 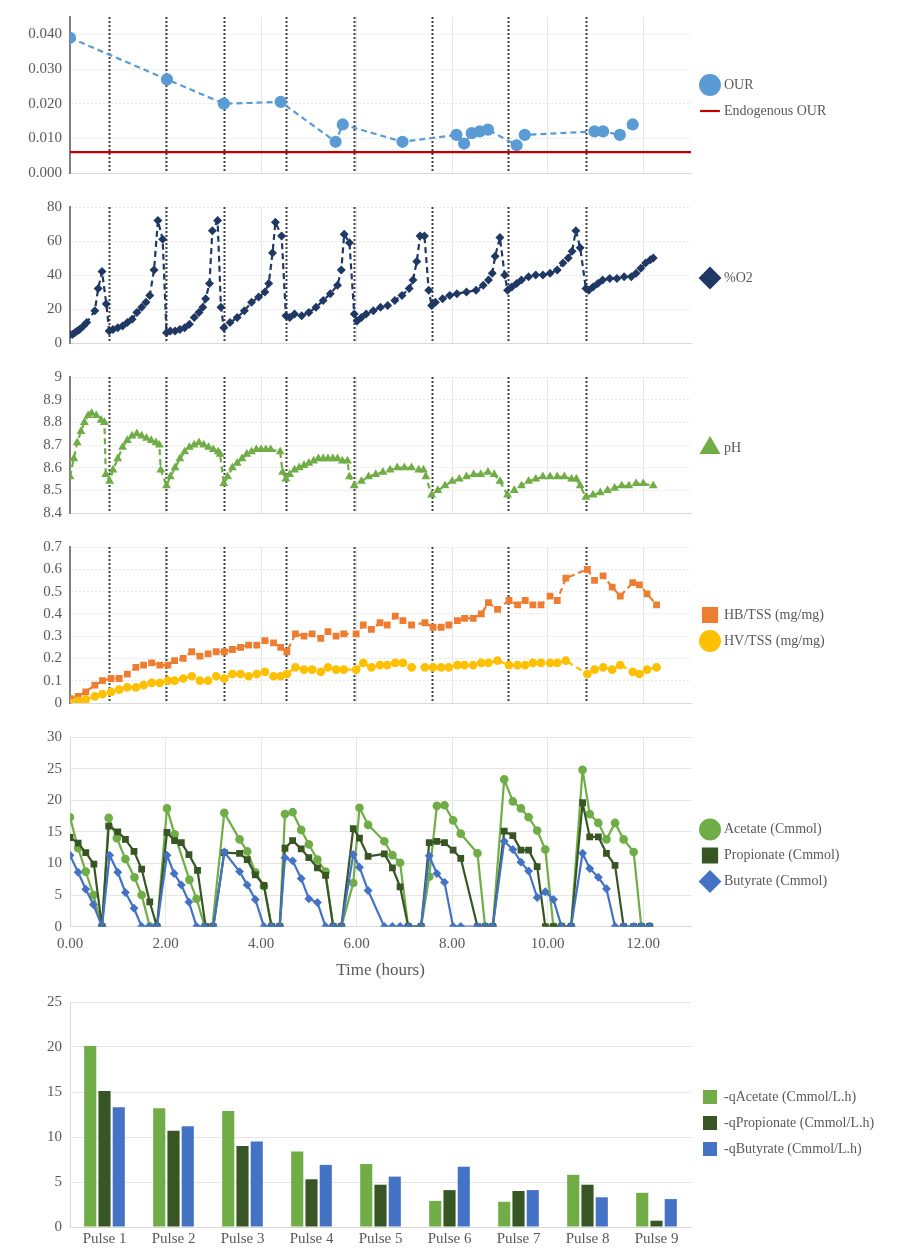 What do you see at coordinates (547, 942) in the screenshot?
I see `x-tick-label: 10.00` at bounding box center [547, 942].